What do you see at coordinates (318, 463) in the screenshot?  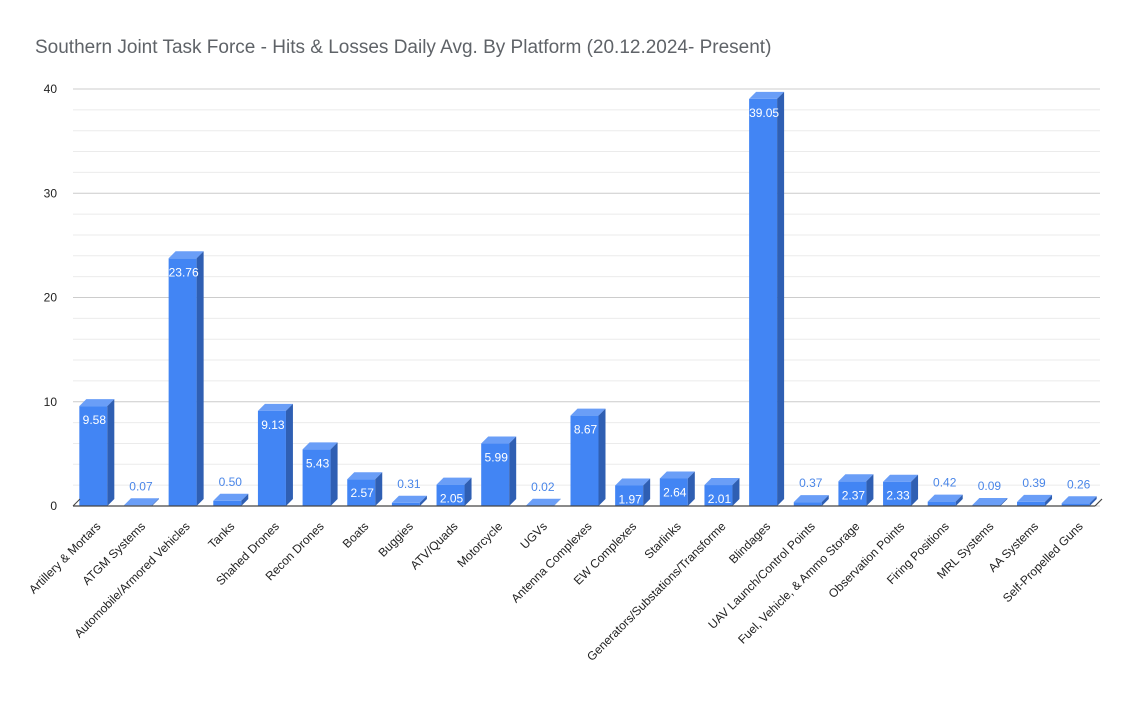 I see `data-label: 5.43` at bounding box center [318, 463].